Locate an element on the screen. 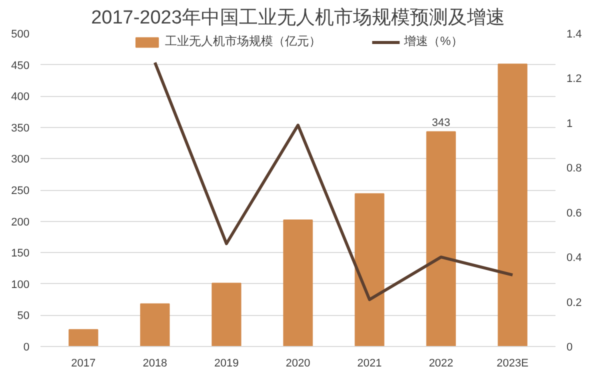 Image resolution: width=600 pixels, height=372 pixels. y-tick-label: 350 is located at coordinates (20, 128).